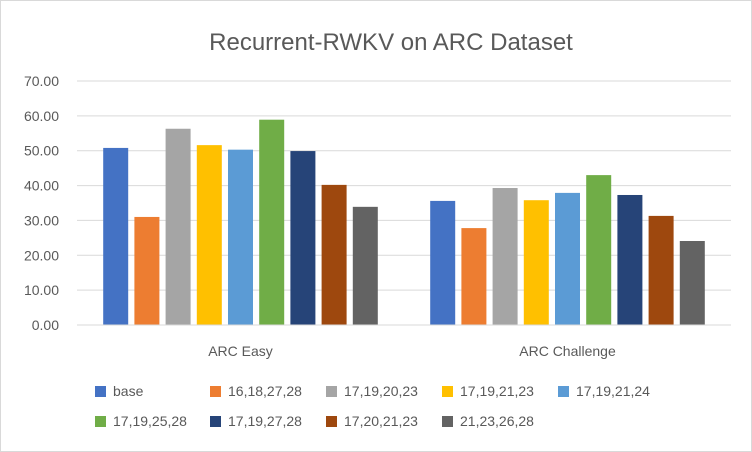 This screenshot has width=752, height=452. I want to click on legend-item: 17,19,20,23, so click(372, 391).